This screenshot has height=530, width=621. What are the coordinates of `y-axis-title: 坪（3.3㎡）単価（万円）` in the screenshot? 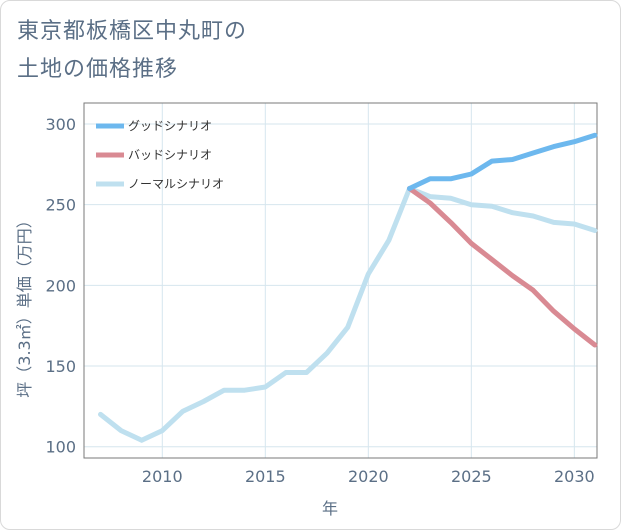 It's located at (24, 304).